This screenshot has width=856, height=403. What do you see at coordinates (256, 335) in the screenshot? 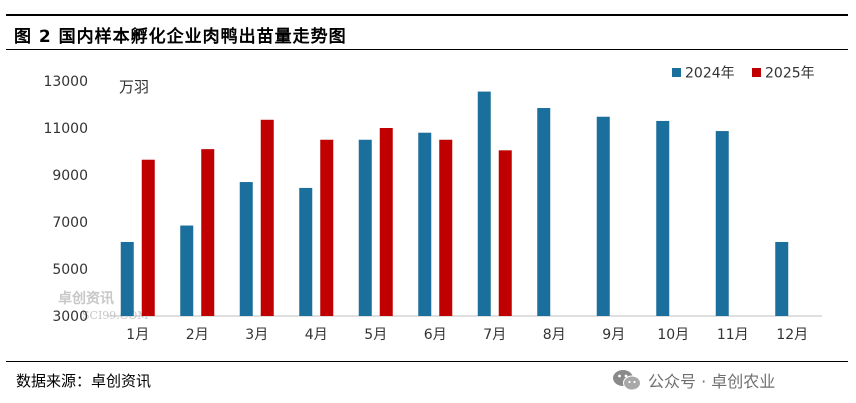
I see `x-tick-label: 3月` at bounding box center [256, 335].